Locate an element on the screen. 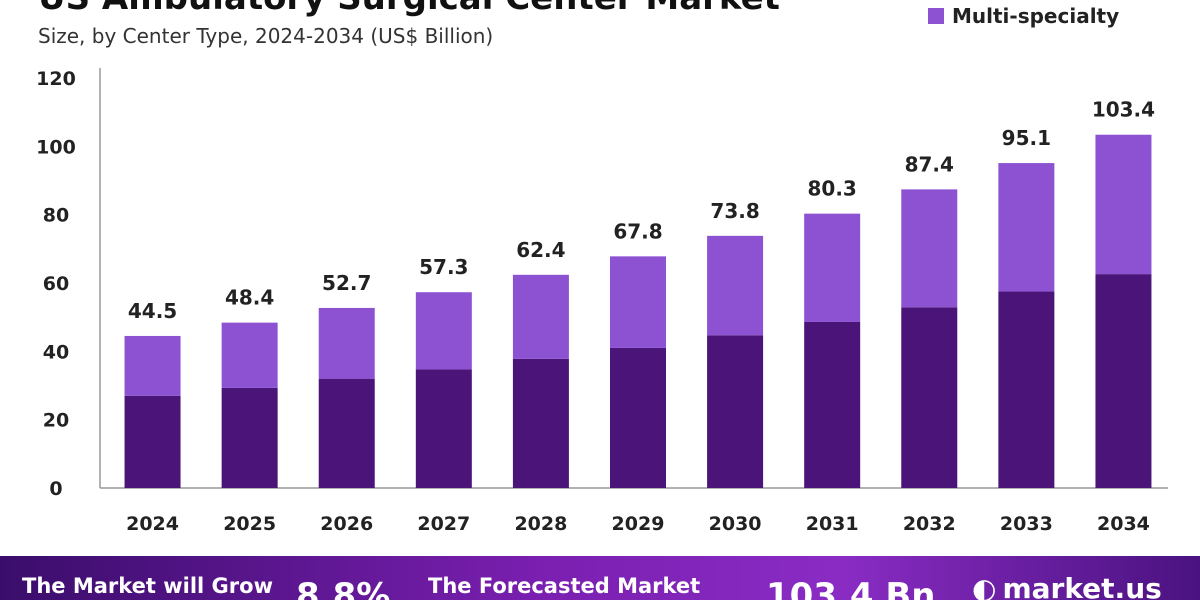  y-tick-label: 80 is located at coordinates (56, 216).